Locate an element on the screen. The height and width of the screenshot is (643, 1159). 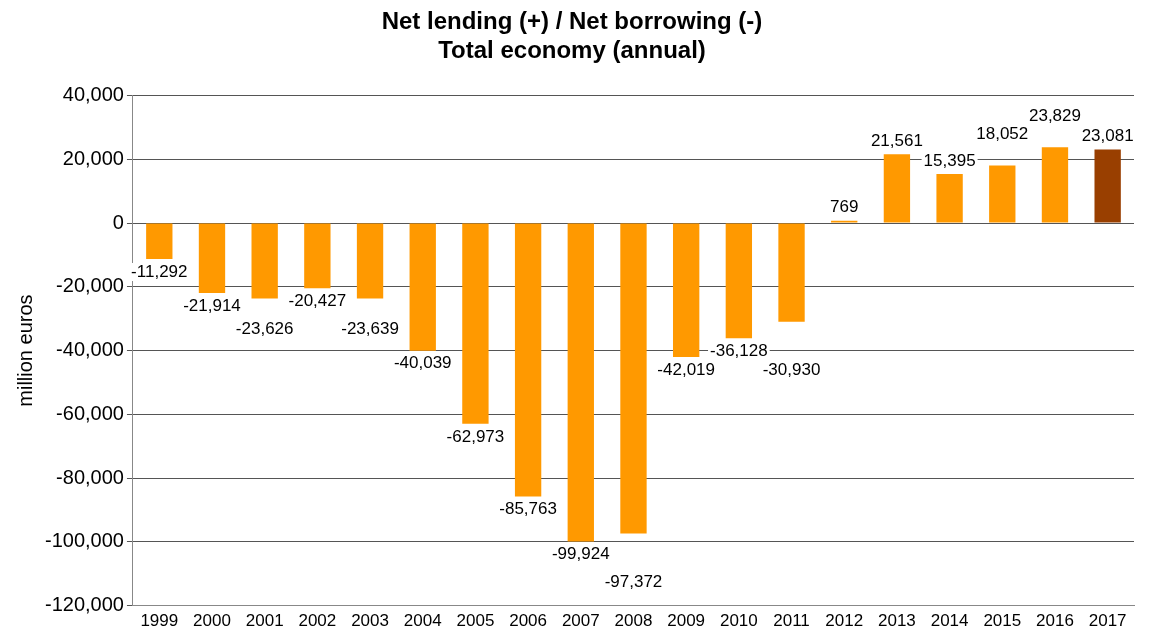
x-tick-label: 2006 is located at coordinates (528, 621).